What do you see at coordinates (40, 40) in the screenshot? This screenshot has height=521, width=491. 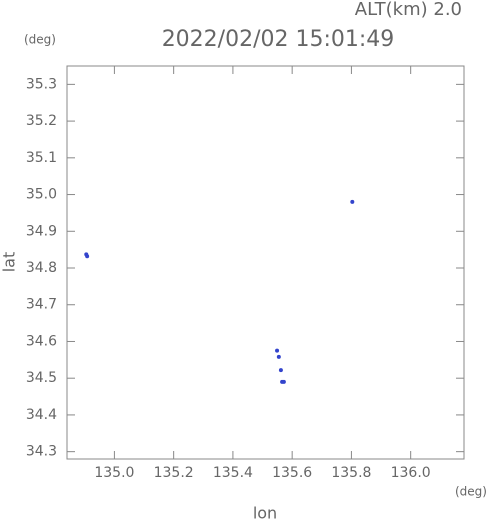 I see `y-unit: (deg)` at bounding box center [40, 40].